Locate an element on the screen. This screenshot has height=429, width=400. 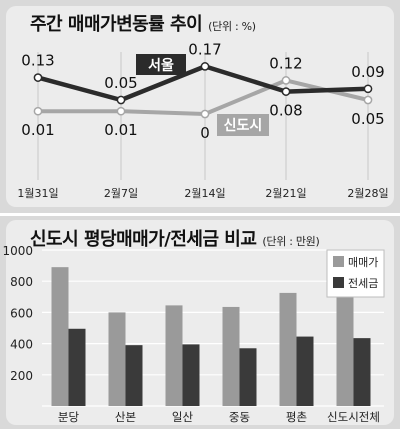
y-tick-label: 1000 is located at coordinates (17, 251).